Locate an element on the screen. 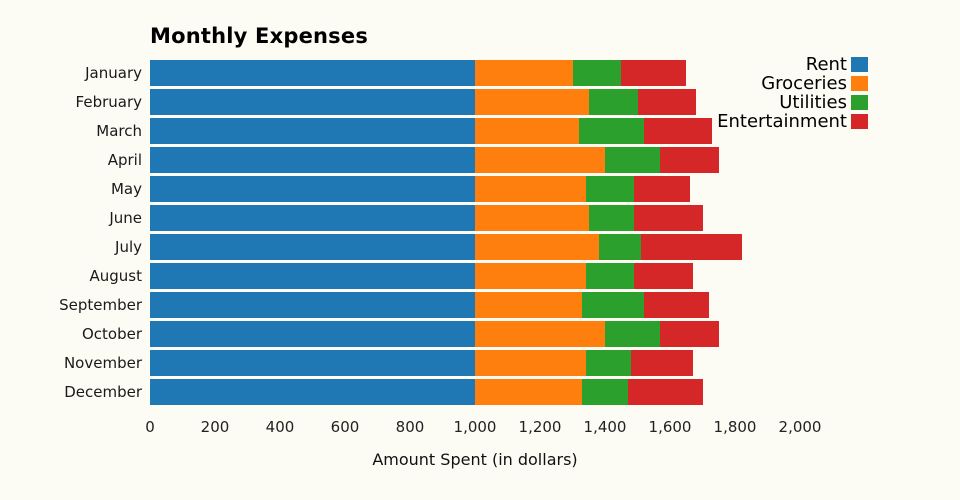 The width and height of the screenshot is (960, 500). category-label: April is located at coordinates (124, 159).